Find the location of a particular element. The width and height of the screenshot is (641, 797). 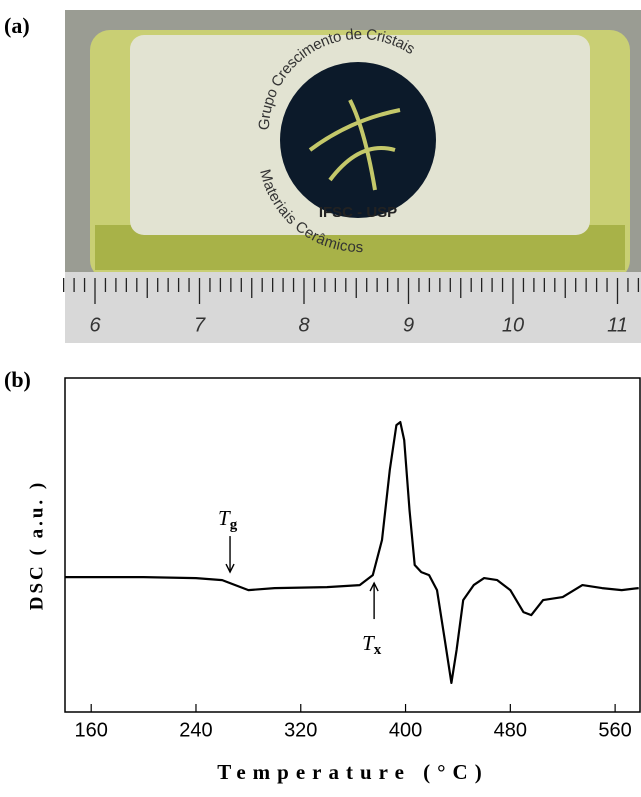

ruler-scale: 6 7 8 9 10 11 is located at coordinates (351, 307).